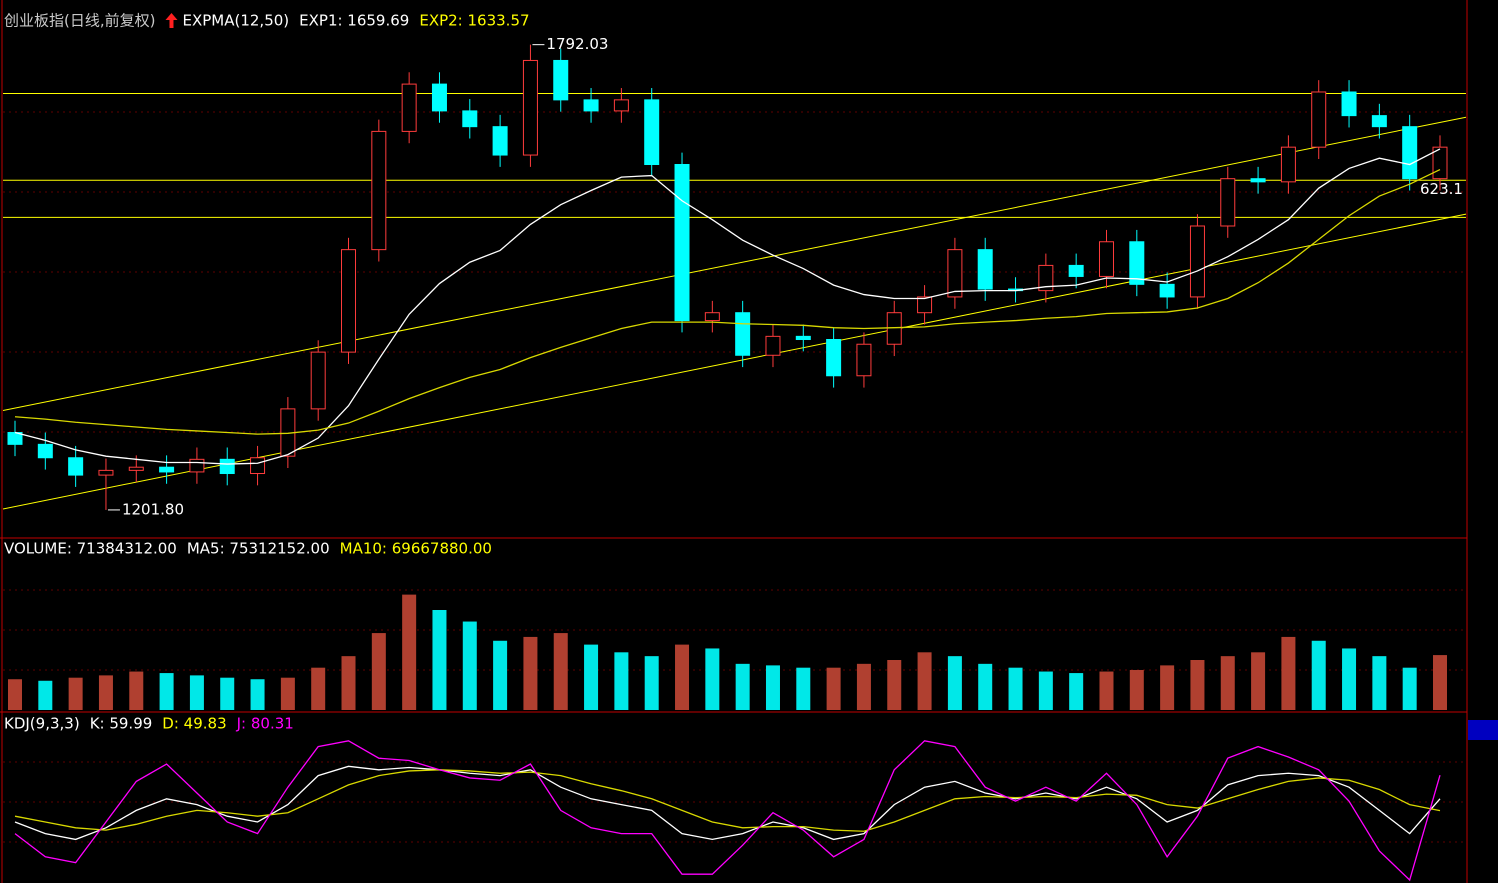  I want to click on legend-entry: EXP1: 1659.69, so click(354, 21).